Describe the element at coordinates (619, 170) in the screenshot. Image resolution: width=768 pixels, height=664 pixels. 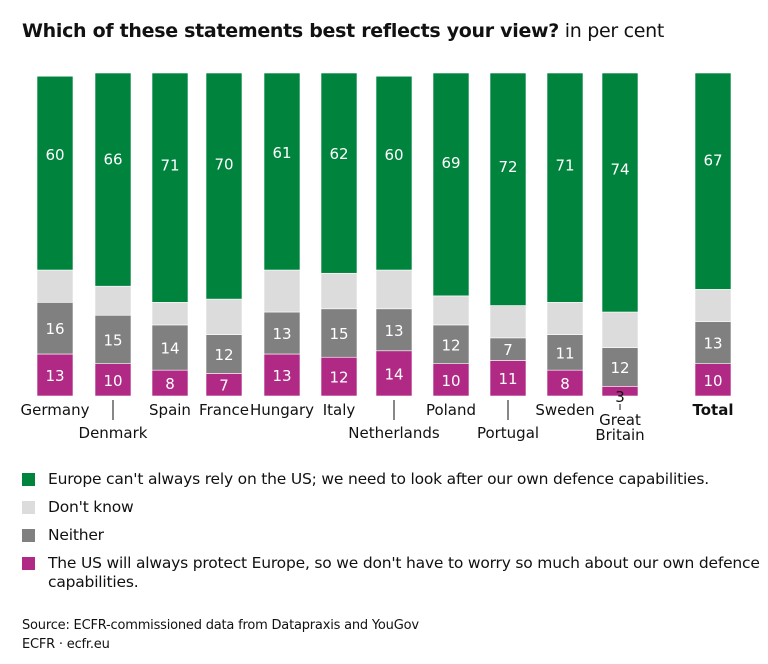
I see `data-label: 74` at that location.